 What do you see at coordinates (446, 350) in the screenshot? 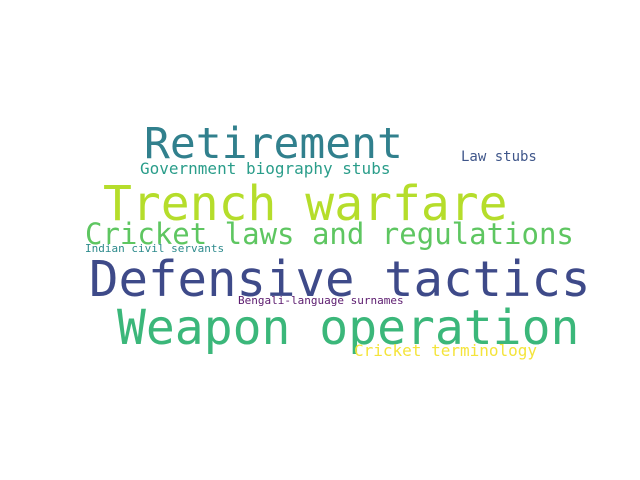
I see `word-cricket-terminology: Cricket terminology` at bounding box center [446, 350].